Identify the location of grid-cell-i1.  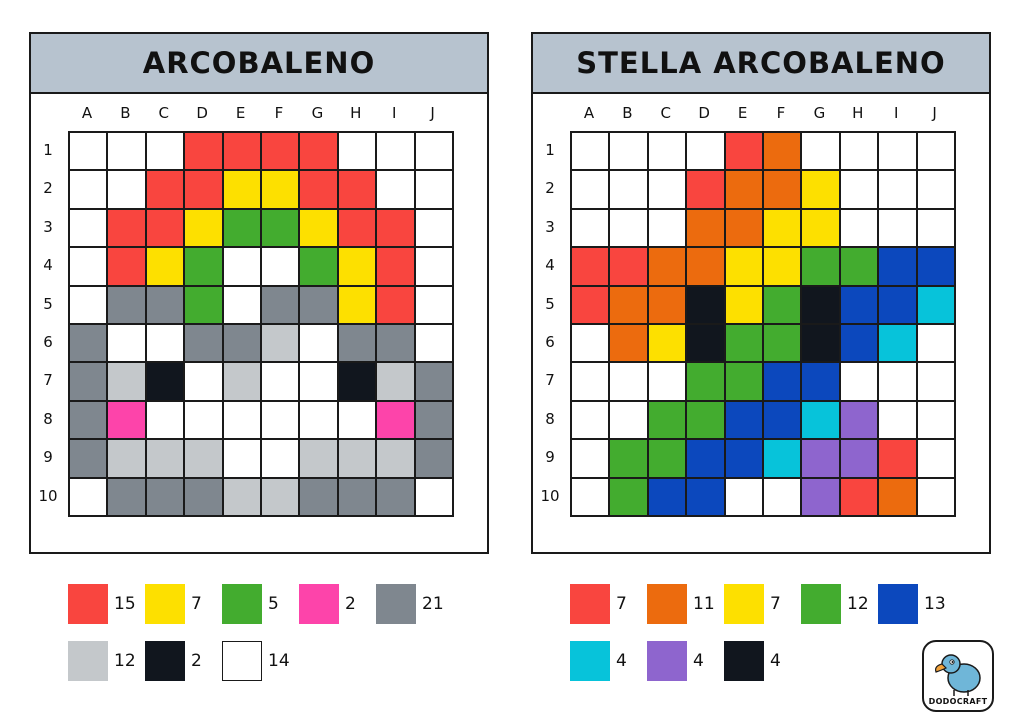
(395, 151).